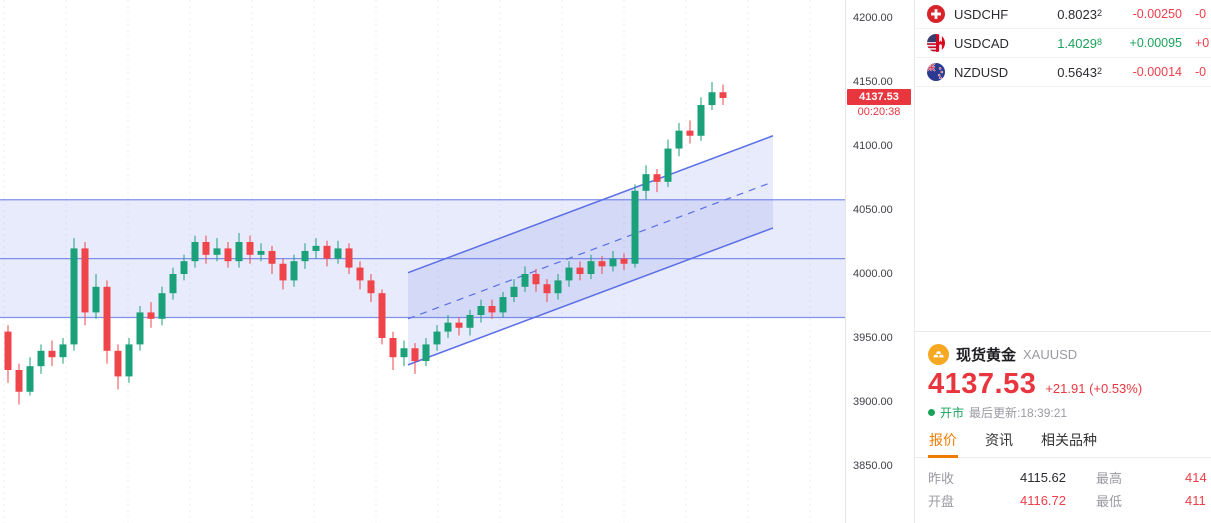 This screenshot has width=1211, height=523. I want to click on axis-price-label: 3900.00, so click(873, 402).